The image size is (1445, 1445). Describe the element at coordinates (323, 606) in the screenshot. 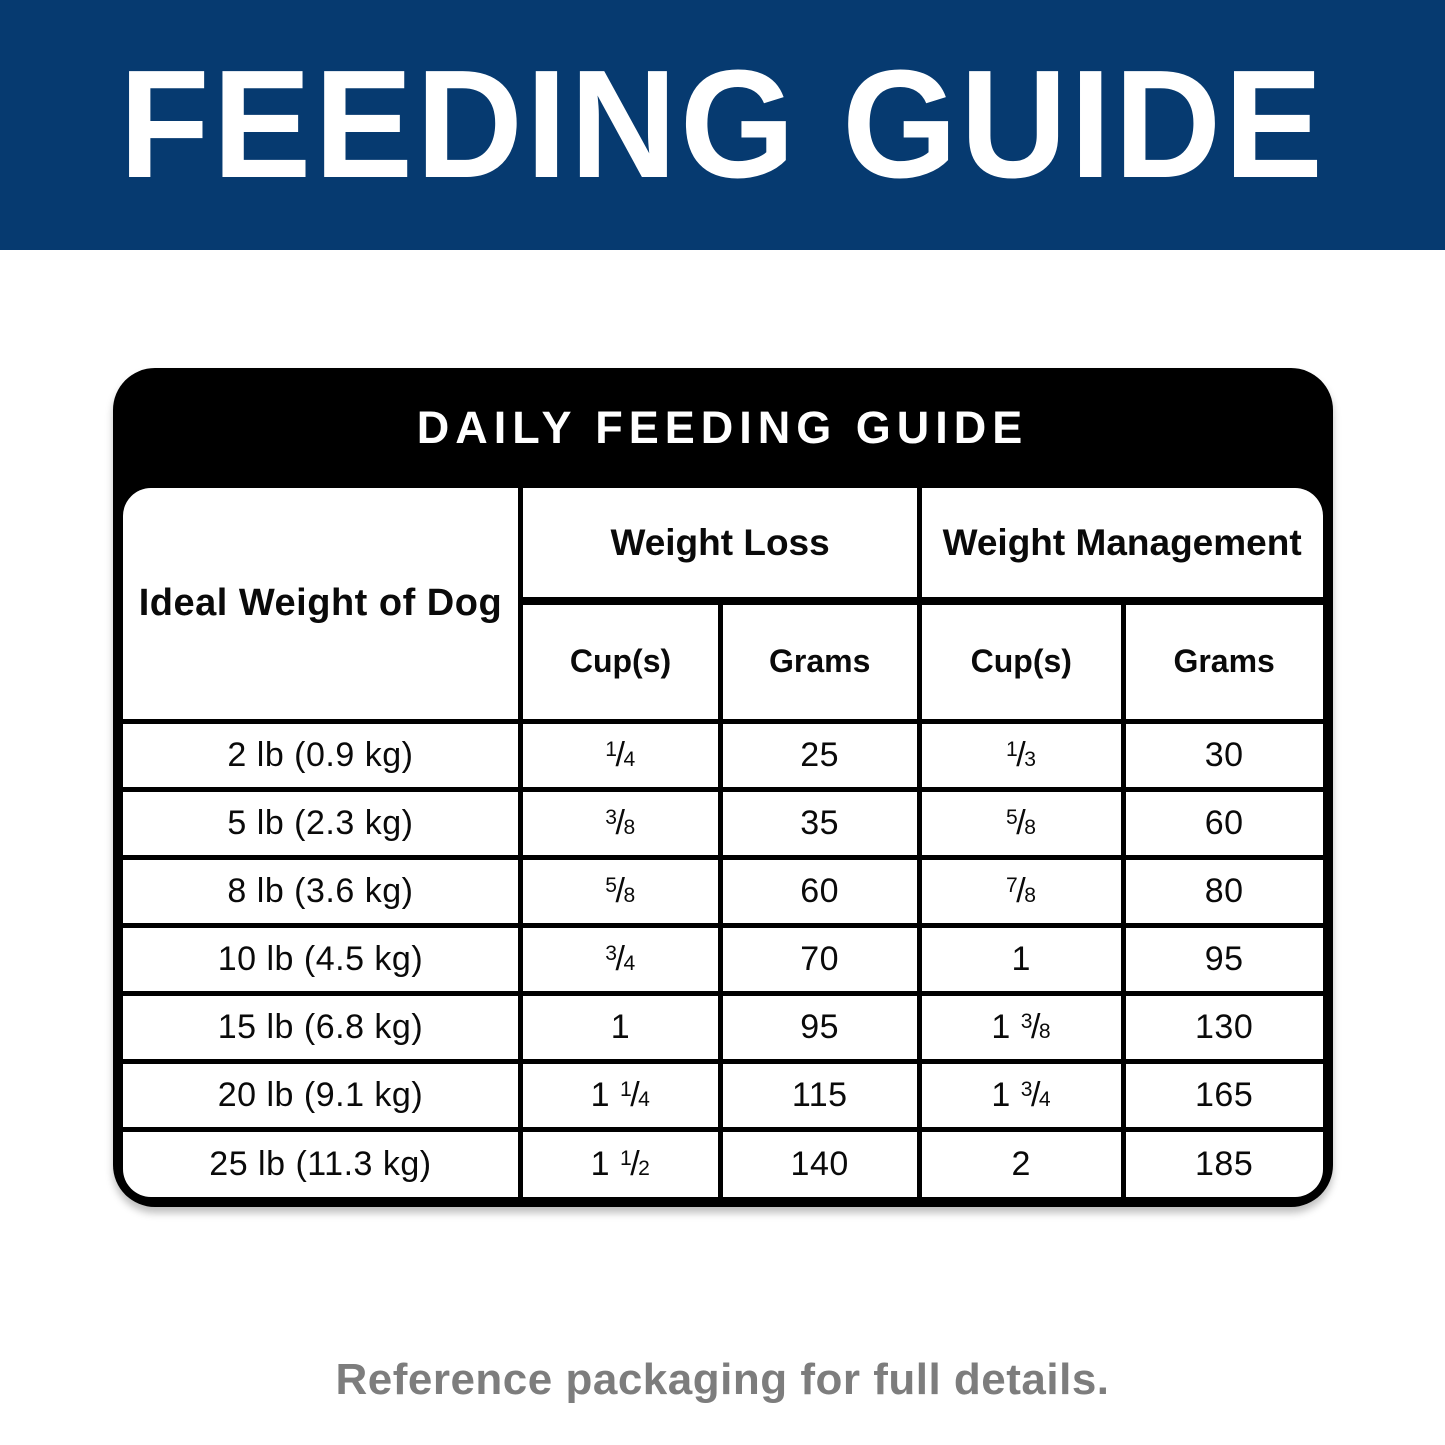

I see `column-header-ideal-weight: Ideal Weight of Dog` at that location.